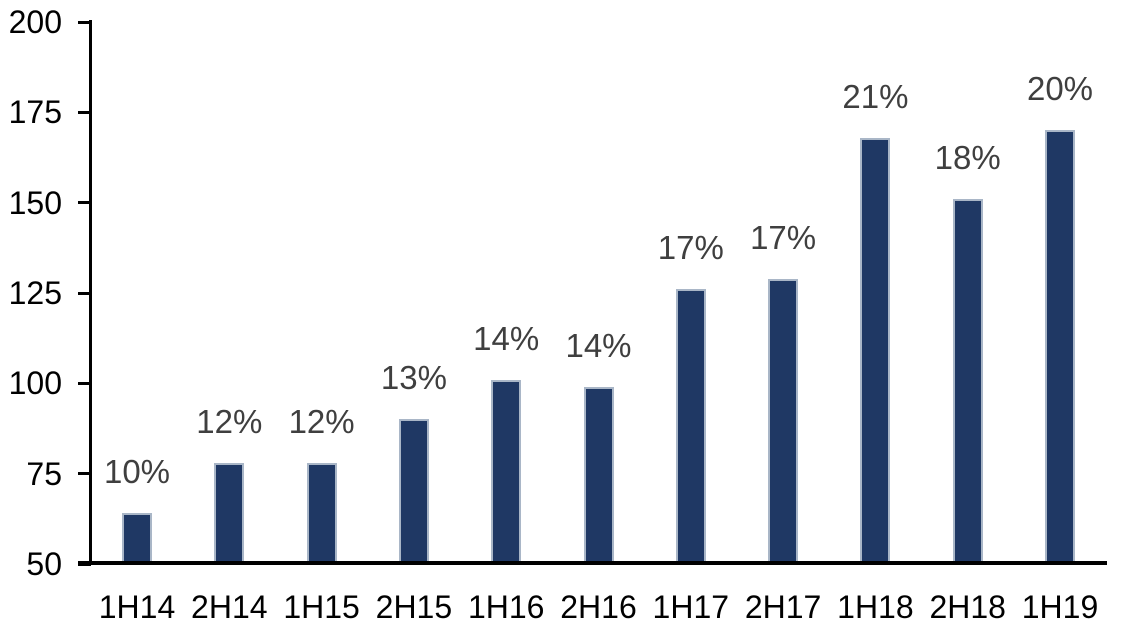 The height and width of the screenshot is (641, 1129). What do you see at coordinates (506, 607) in the screenshot?
I see `x-axis-label-1H16: 1H16` at bounding box center [506, 607].